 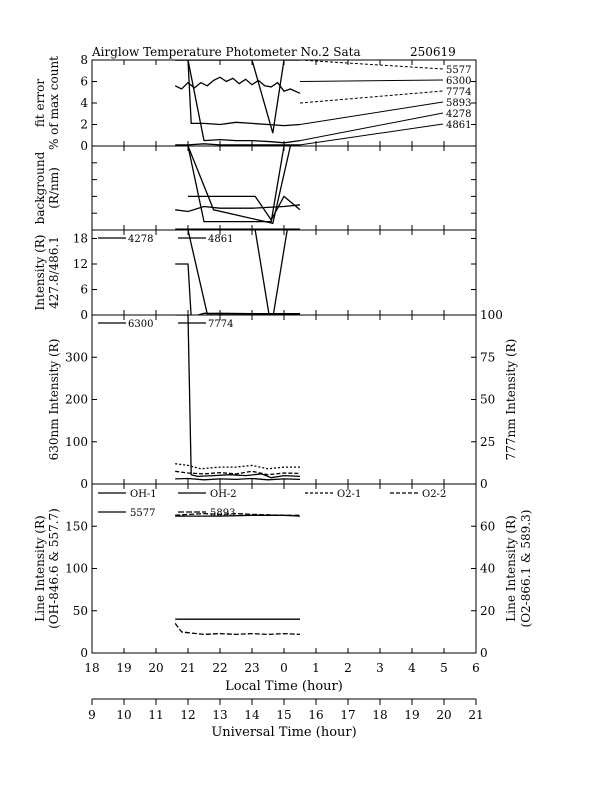 I want to click on ut-tick-label: 11, so click(x=155, y=715).